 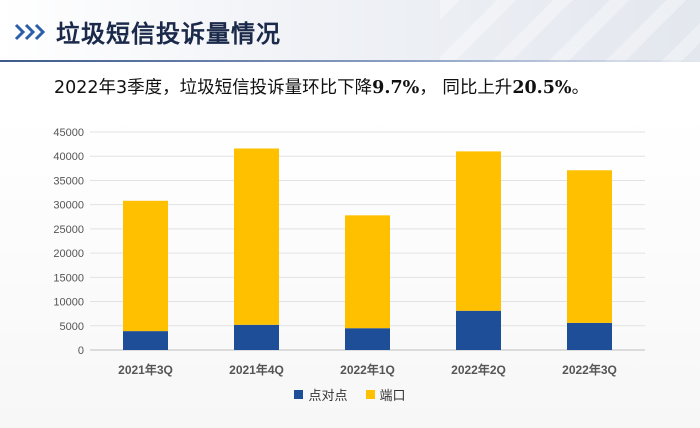 What do you see at coordinates (68, 278) in the screenshot?
I see `y-tick-label: 15000` at bounding box center [68, 278].